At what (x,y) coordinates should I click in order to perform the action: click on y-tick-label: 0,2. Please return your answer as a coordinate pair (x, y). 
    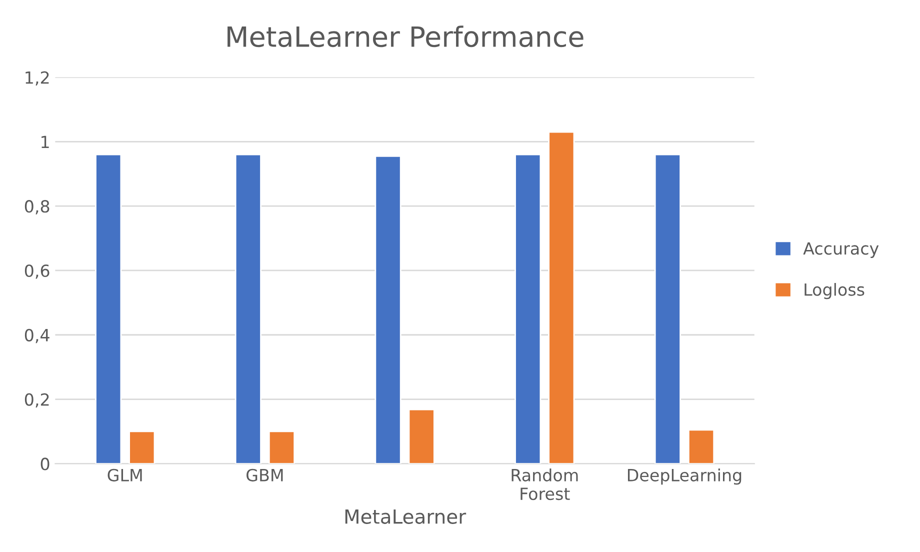
    Looking at the image, I should click on (36, 400).